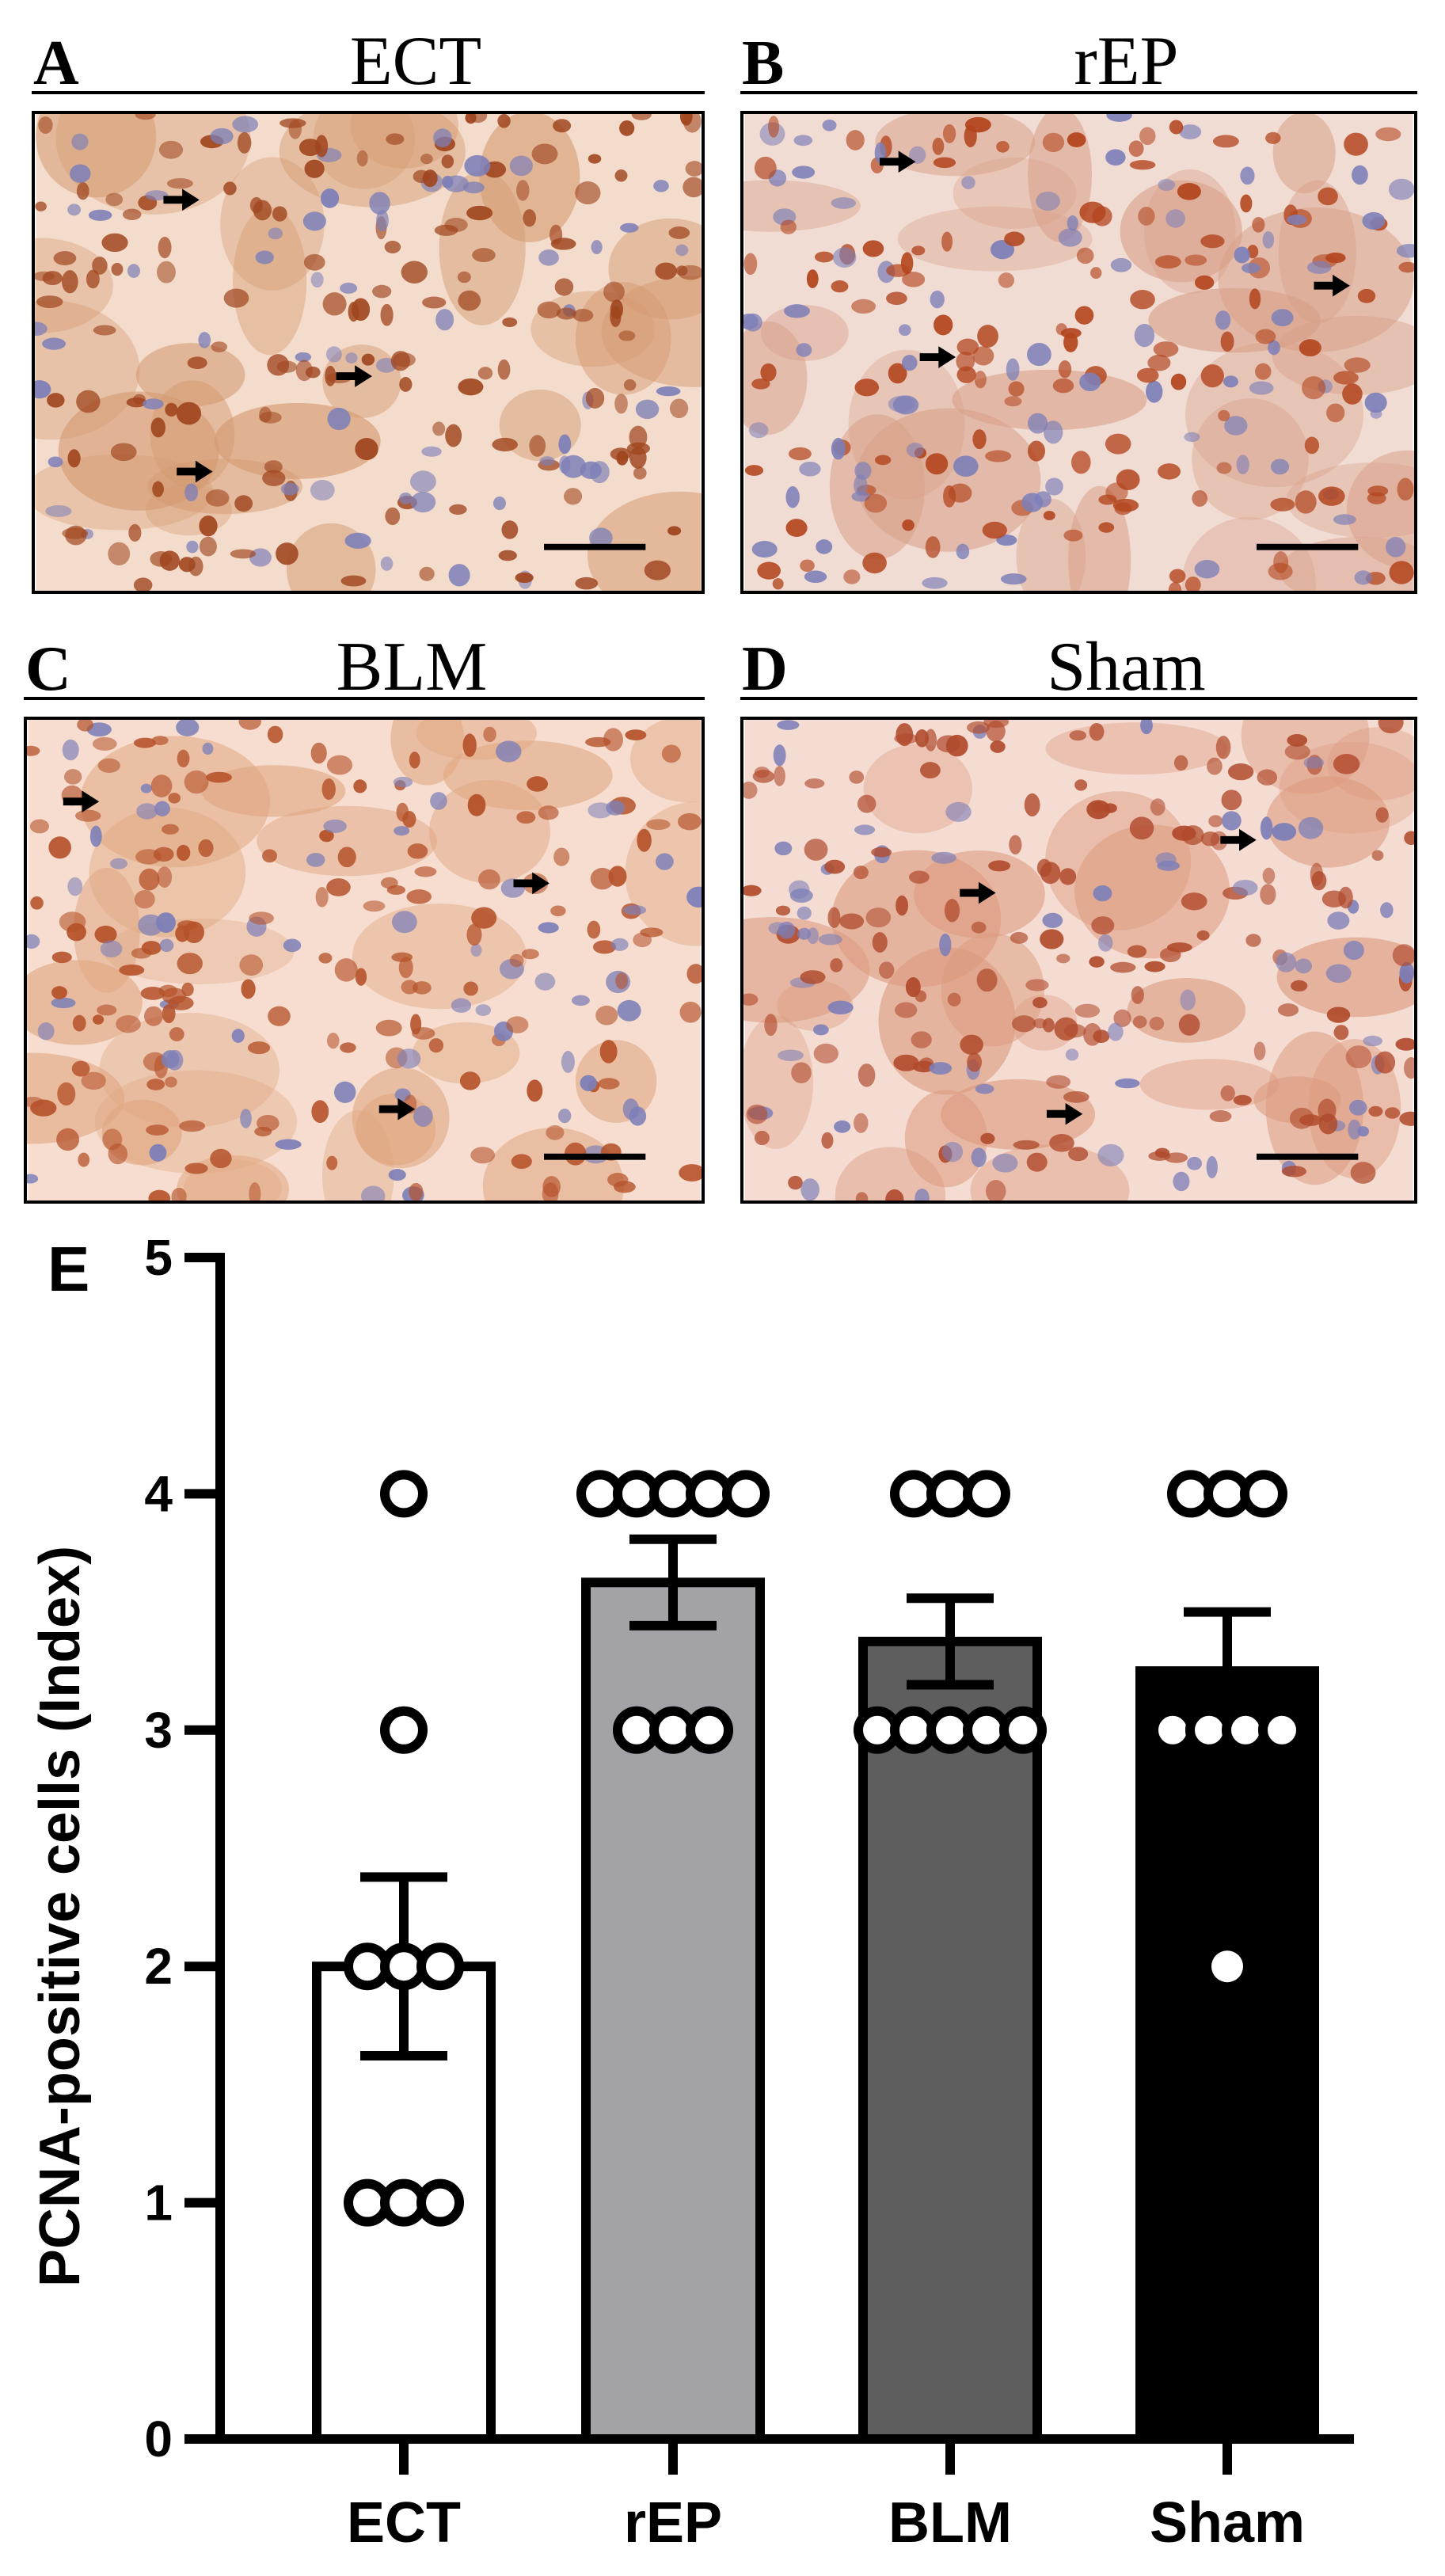  Describe the element at coordinates (763, 63) in the screenshot. I see `panel-letter-b: B` at that location.